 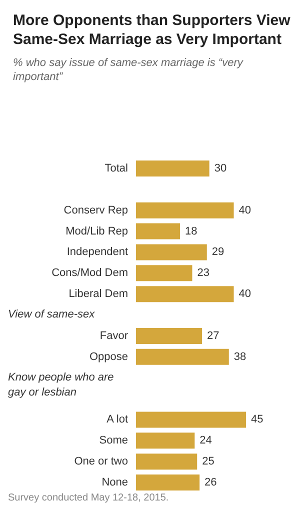 I want to click on data-label: 29, so click(x=218, y=252).